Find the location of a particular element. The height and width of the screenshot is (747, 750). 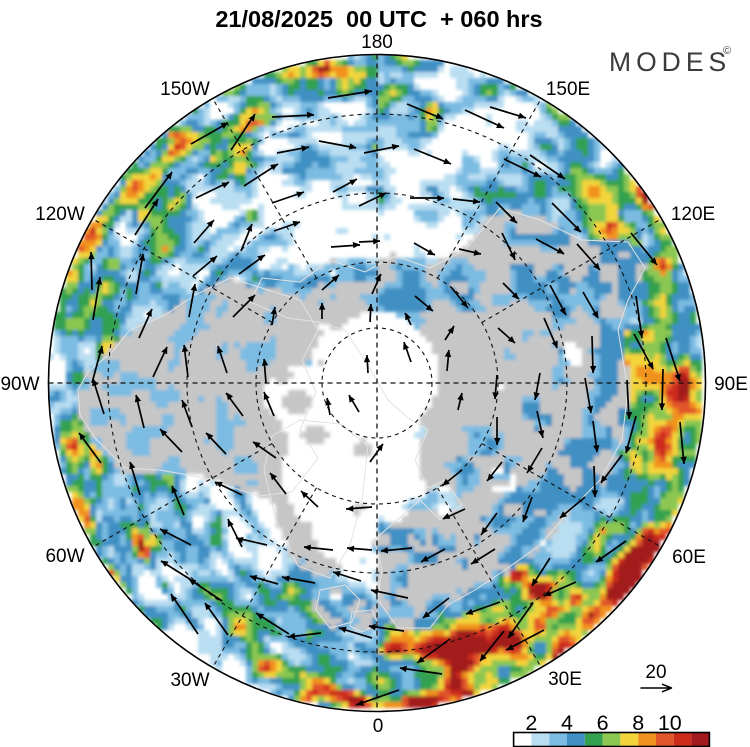

svg-text: 8 is located at coordinates (638, 723).